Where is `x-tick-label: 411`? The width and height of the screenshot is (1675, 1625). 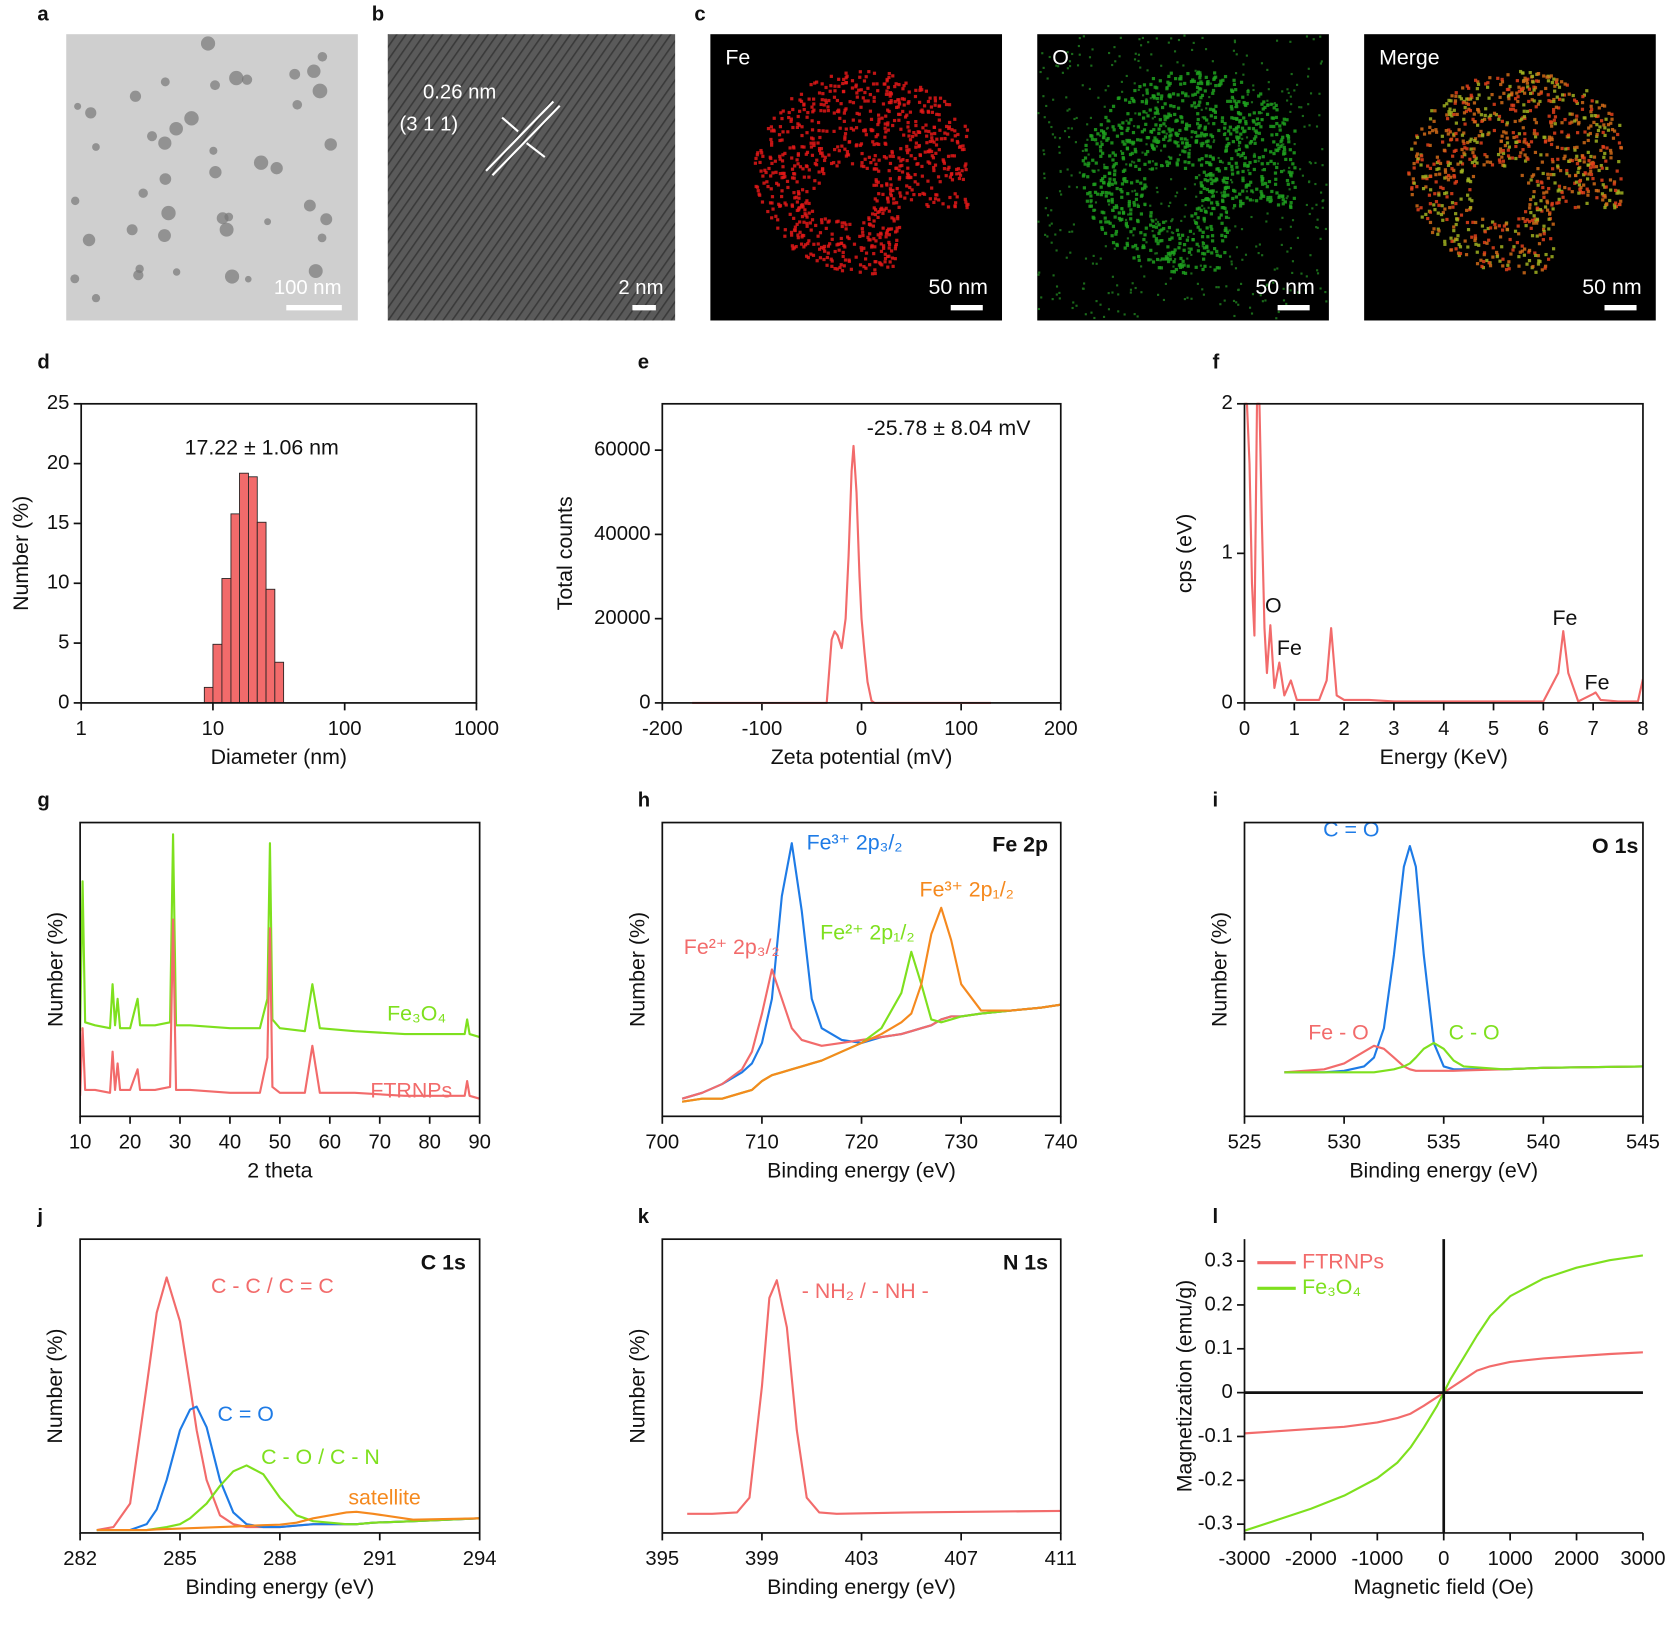 x-tick-label: 411 is located at coordinates (1061, 1559).